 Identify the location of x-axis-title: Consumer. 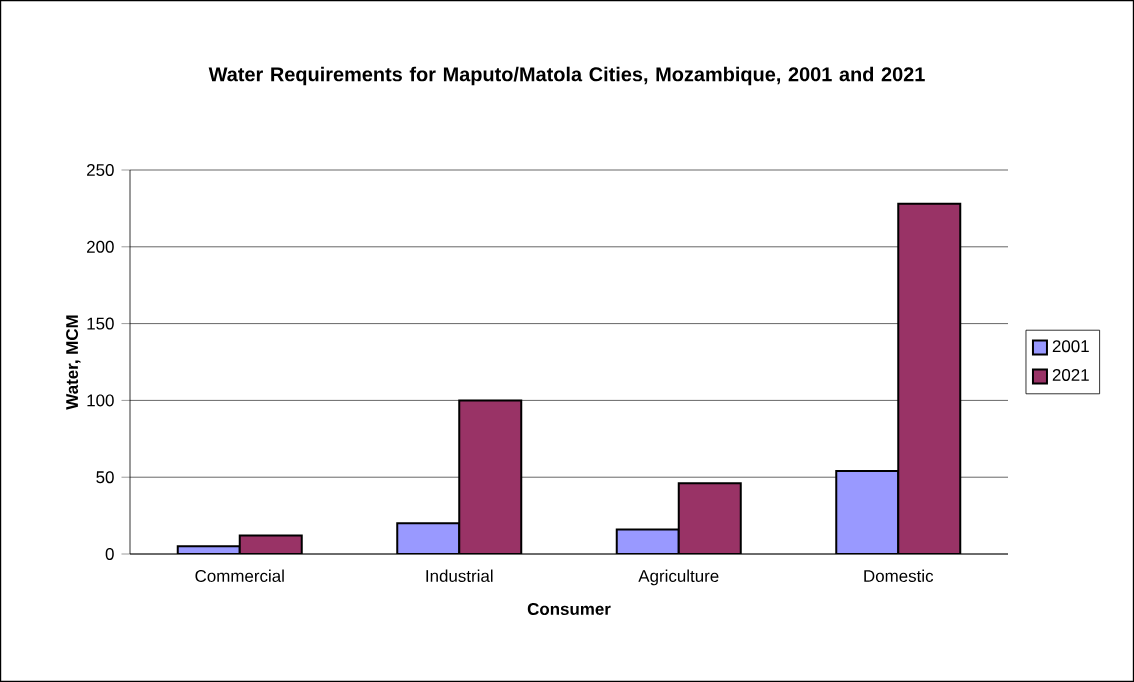
(569, 609).